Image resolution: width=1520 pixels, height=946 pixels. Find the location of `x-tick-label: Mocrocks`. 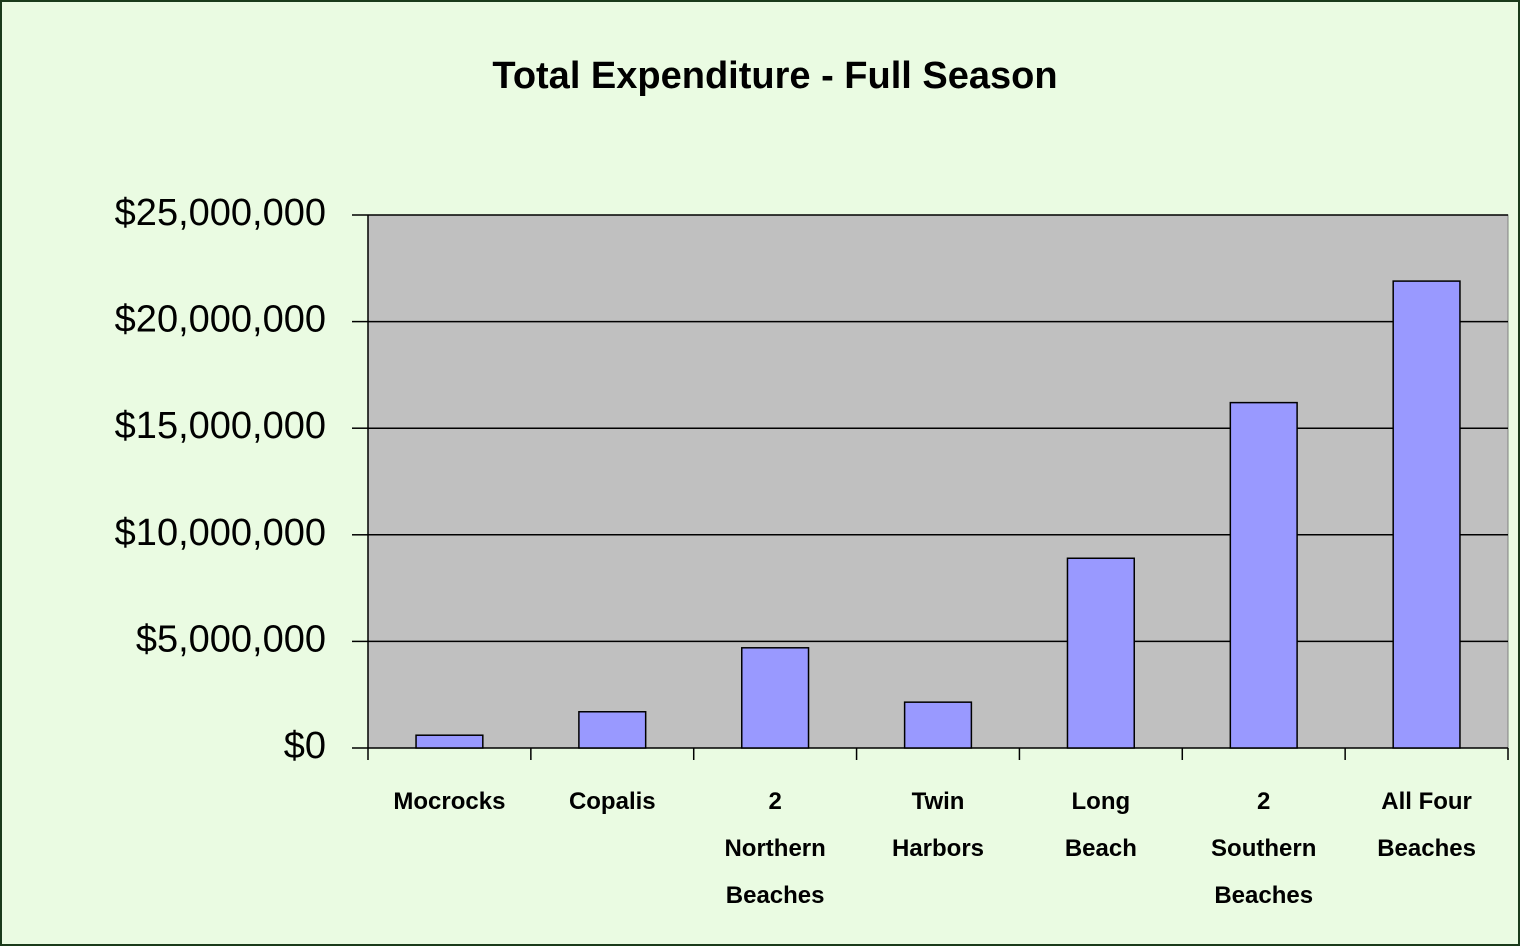

x-tick-label: Mocrocks is located at coordinates (449, 801).